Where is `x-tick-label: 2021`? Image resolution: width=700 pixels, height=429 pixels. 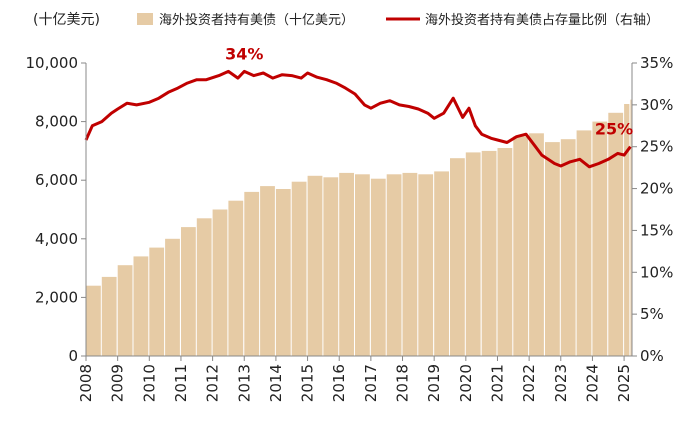 x-tick-label: 2021 is located at coordinates (497, 383).